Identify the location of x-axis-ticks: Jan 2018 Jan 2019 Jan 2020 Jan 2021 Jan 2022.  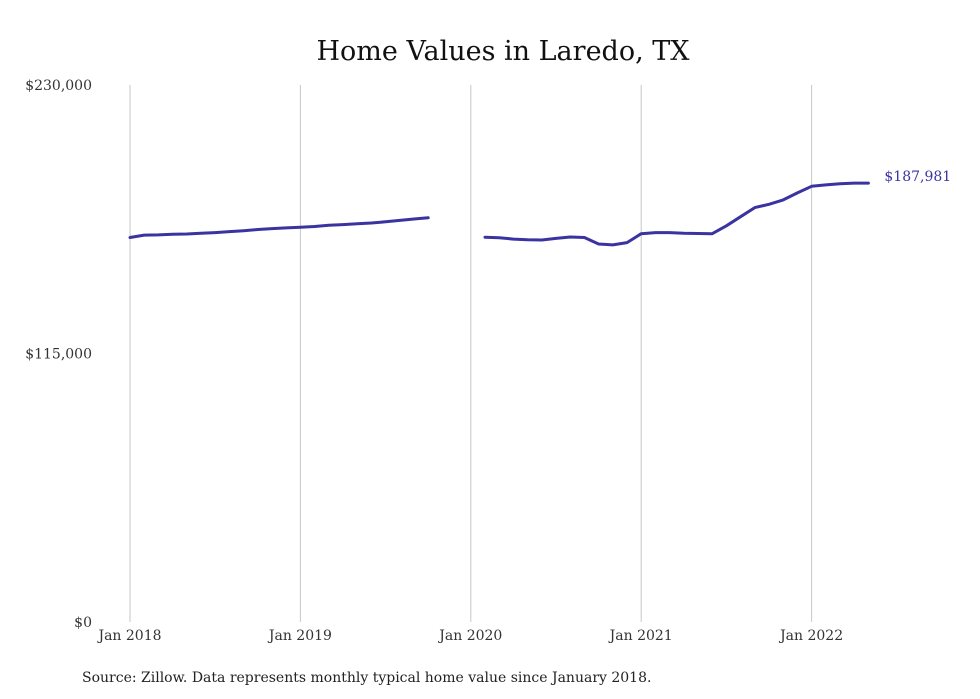
(469, 636).